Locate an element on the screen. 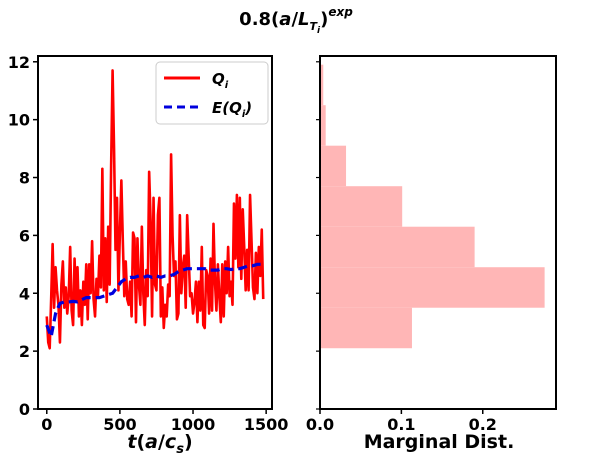 The image size is (598, 456). left-x-tick-label: 1000 is located at coordinates (193, 424).